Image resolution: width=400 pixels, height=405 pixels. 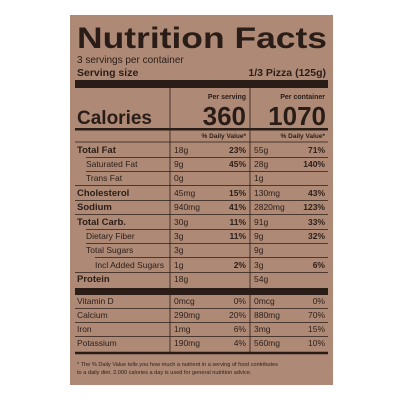 What do you see at coordinates (187, 315) in the screenshot?
I see `amount: 290mg` at bounding box center [187, 315].